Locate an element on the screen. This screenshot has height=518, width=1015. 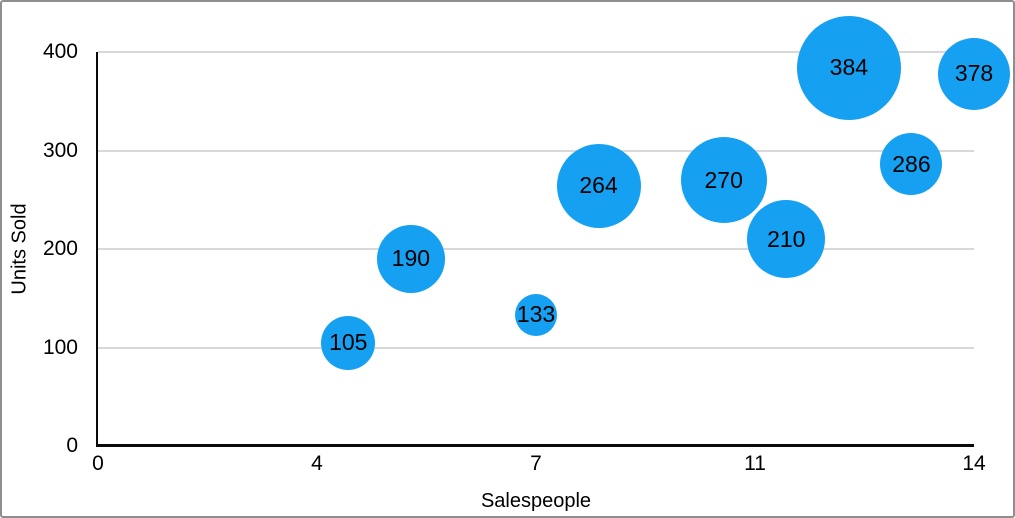
bubble-value-label: 270 is located at coordinates (723, 179).